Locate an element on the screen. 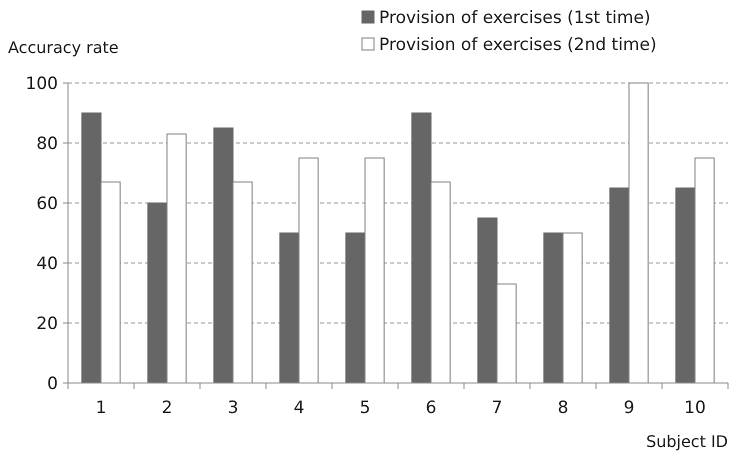 This screenshot has width=730, height=460. x-tick-label: 9 is located at coordinates (629, 408).